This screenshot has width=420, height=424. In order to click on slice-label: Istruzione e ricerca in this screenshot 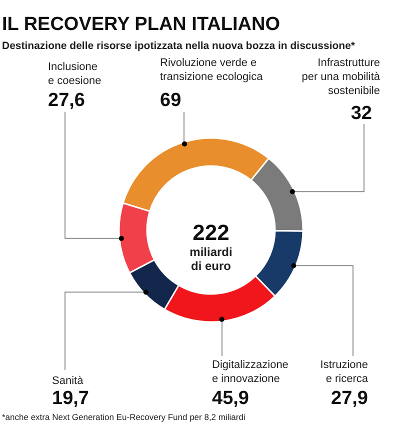, I will do `click(344, 372)`.